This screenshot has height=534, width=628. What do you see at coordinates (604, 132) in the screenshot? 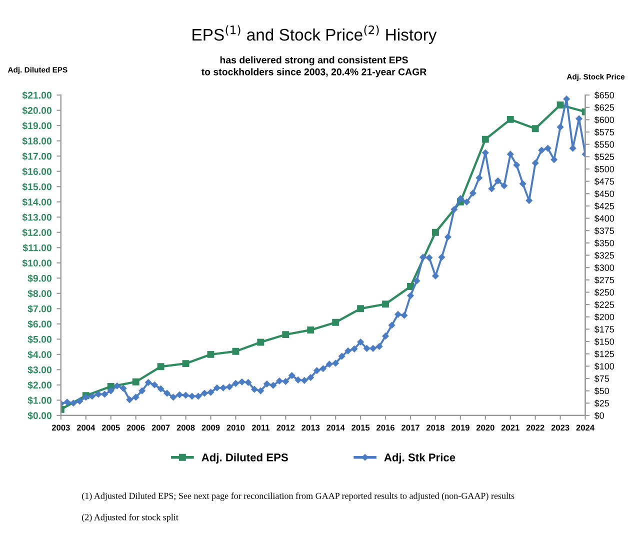
I see `y2-tick-label: $575` at bounding box center [604, 132].